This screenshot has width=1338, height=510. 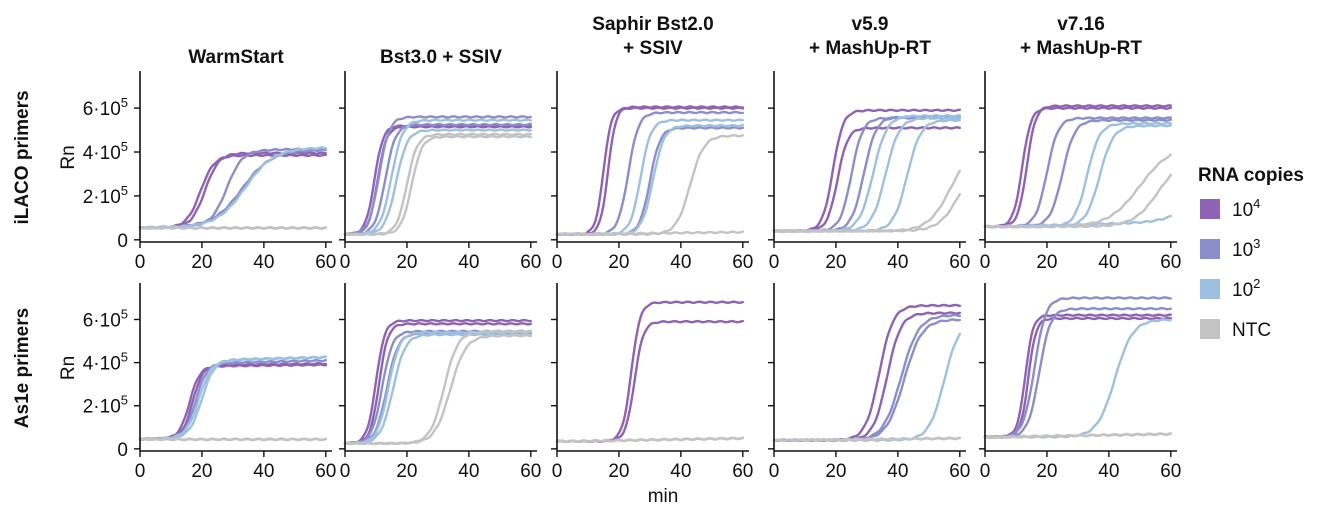 What do you see at coordinates (22, 259) in the screenshot?
I see `row-labels: iLACO primers As1e primers` at bounding box center [22, 259].